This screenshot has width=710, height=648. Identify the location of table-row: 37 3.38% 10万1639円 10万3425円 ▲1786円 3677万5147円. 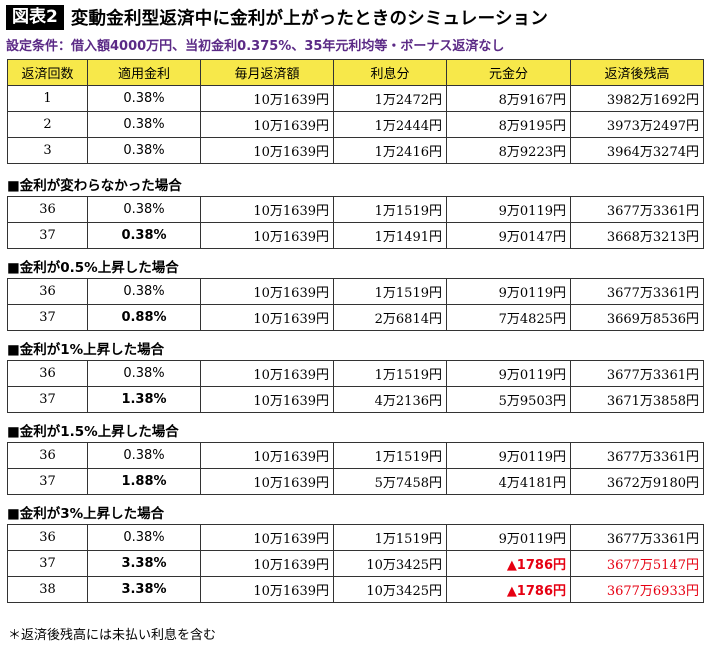
(355, 563).